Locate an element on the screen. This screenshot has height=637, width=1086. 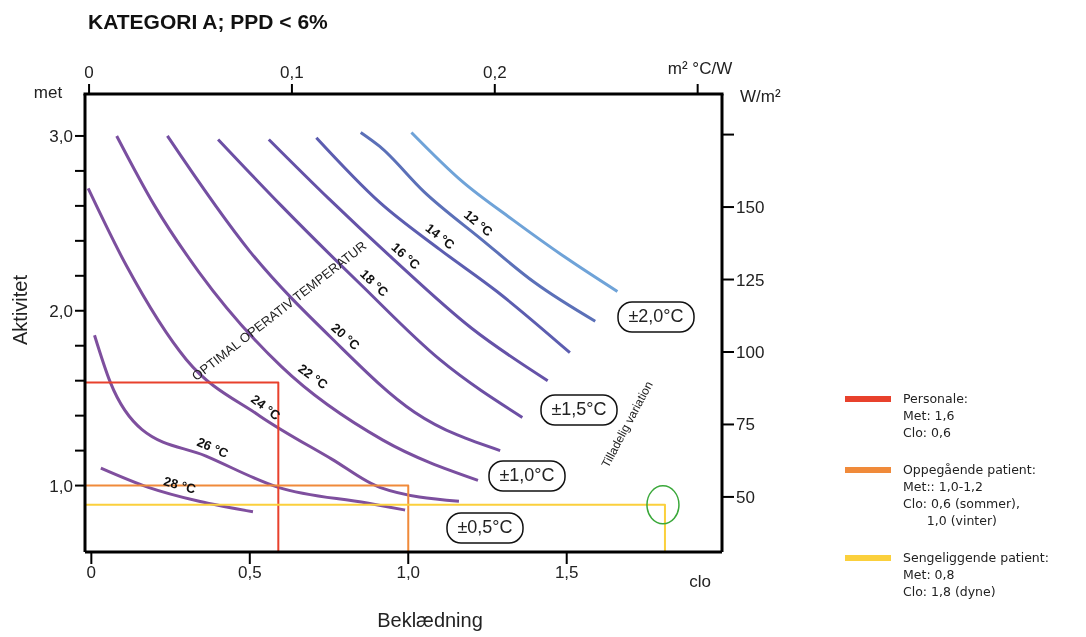
y-axis-title: Aktivitet is located at coordinates (20, 310).